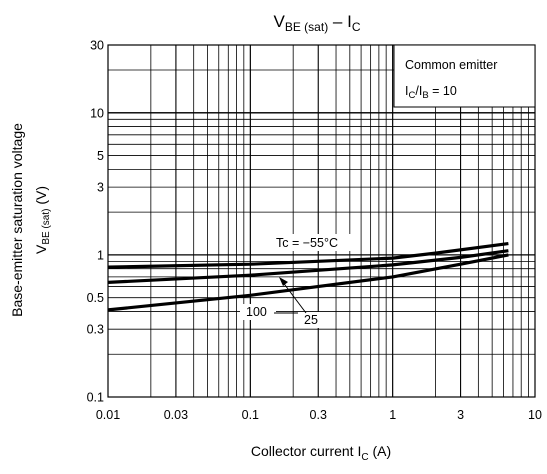  I want to click on curve-label-100: 100, so click(256, 312).